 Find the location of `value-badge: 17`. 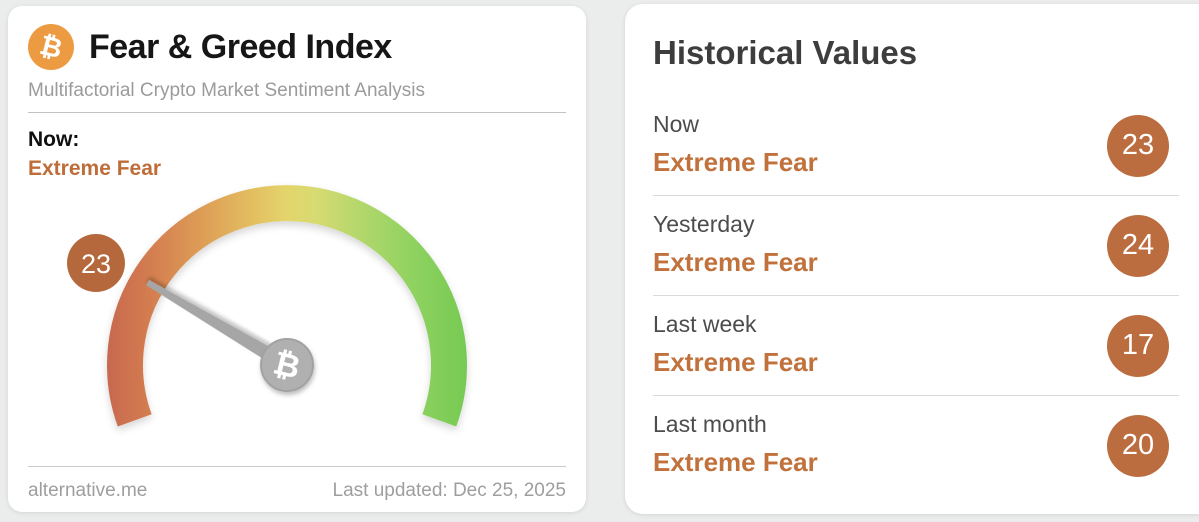

value-badge: 17 is located at coordinates (1138, 345).